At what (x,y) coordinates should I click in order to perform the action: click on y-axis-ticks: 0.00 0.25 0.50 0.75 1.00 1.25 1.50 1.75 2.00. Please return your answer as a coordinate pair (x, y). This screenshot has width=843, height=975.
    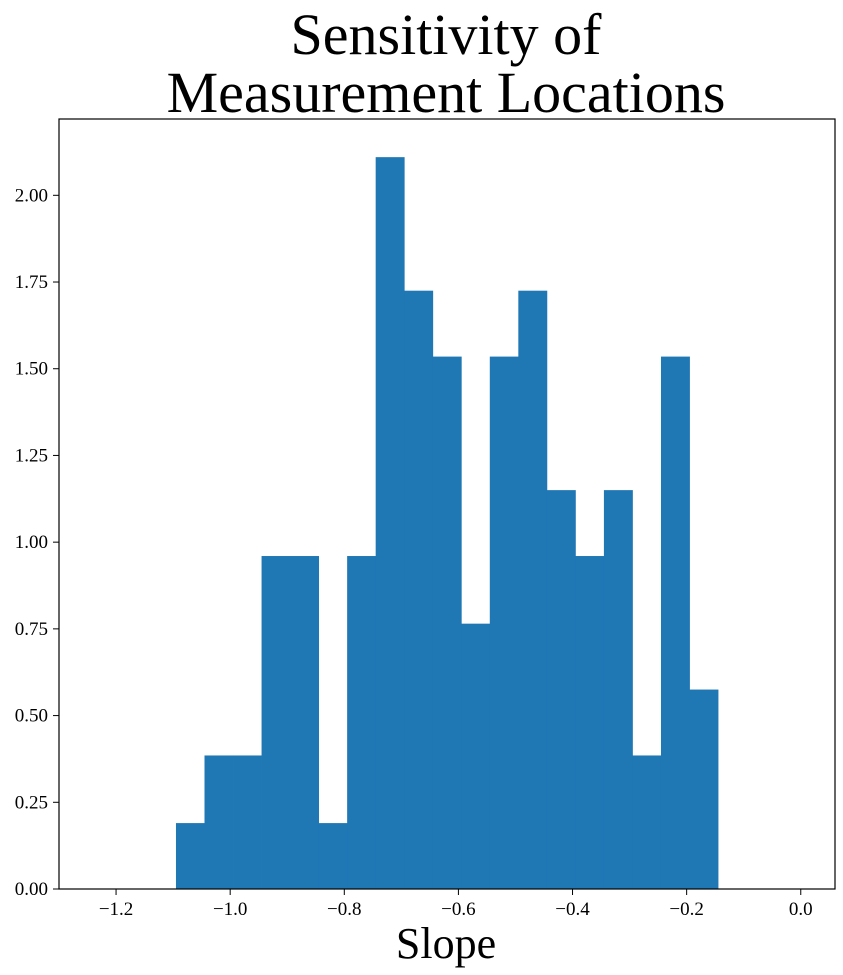
    Looking at the image, I should click on (37, 542).